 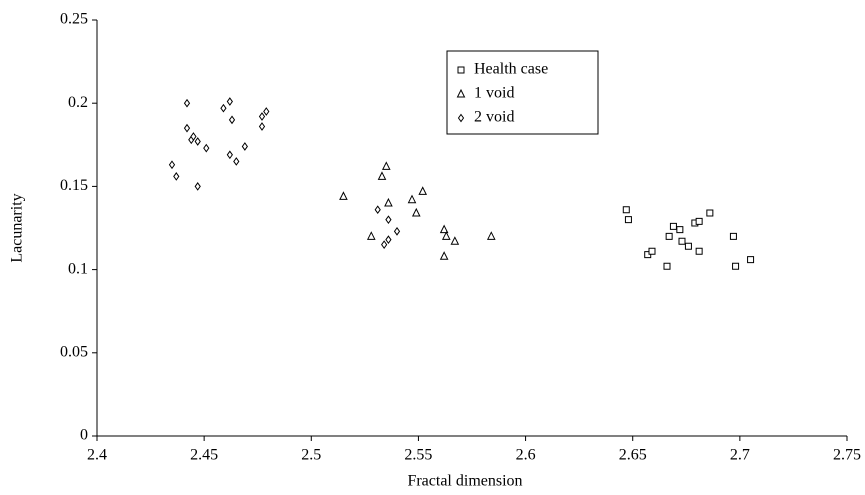 I want to click on y-tick-label: 0, so click(x=84, y=435).